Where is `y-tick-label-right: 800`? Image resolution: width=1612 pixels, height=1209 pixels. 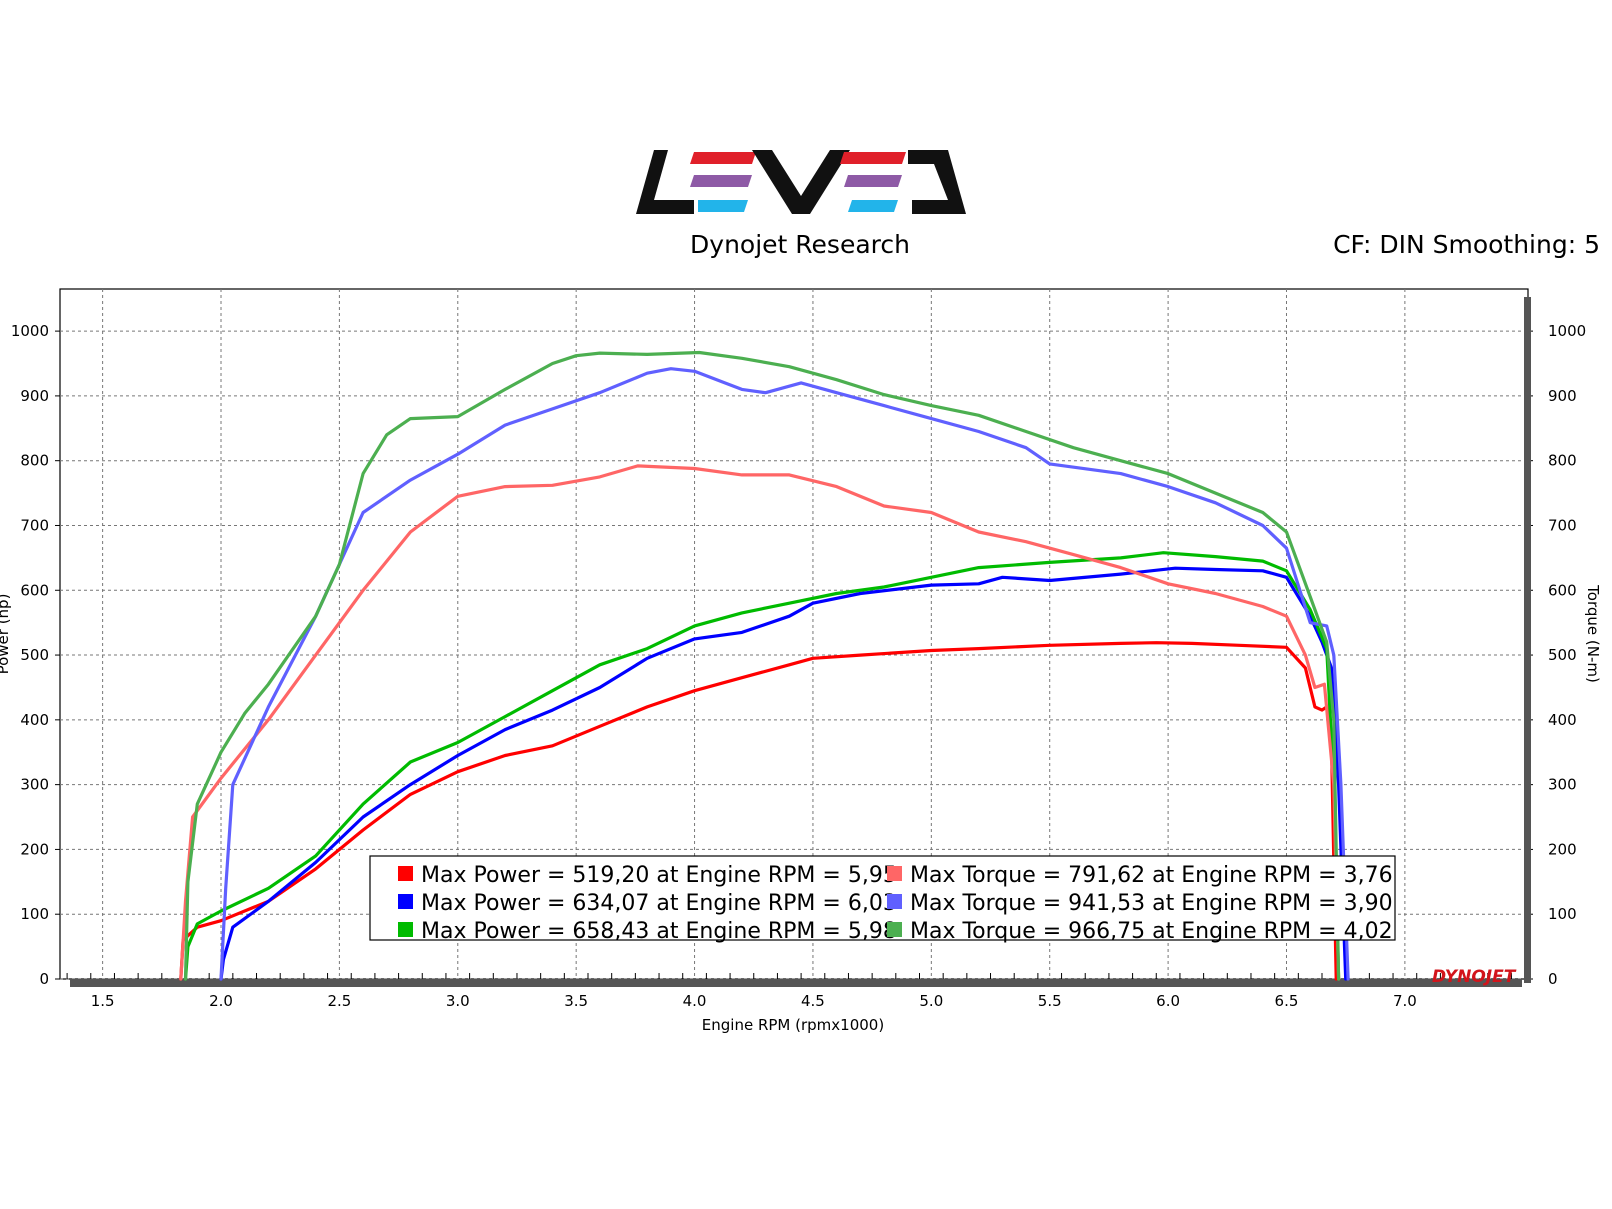 y-tick-label-right: 800 is located at coordinates (1562, 461).